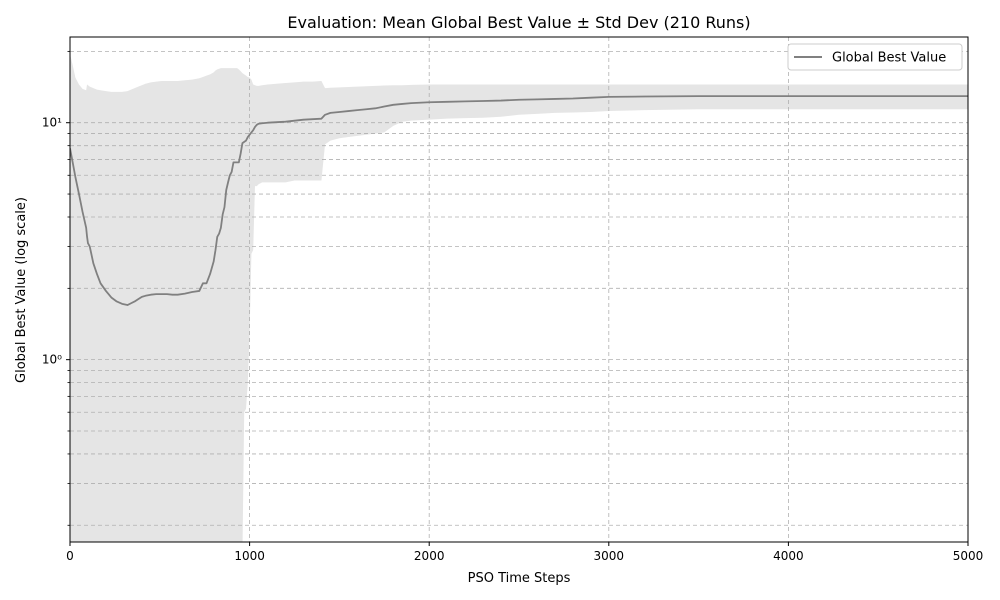 Image resolution: width=1000 pixels, height=600 pixels. I want to click on x-tick-label: 4000, so click(788, 556).